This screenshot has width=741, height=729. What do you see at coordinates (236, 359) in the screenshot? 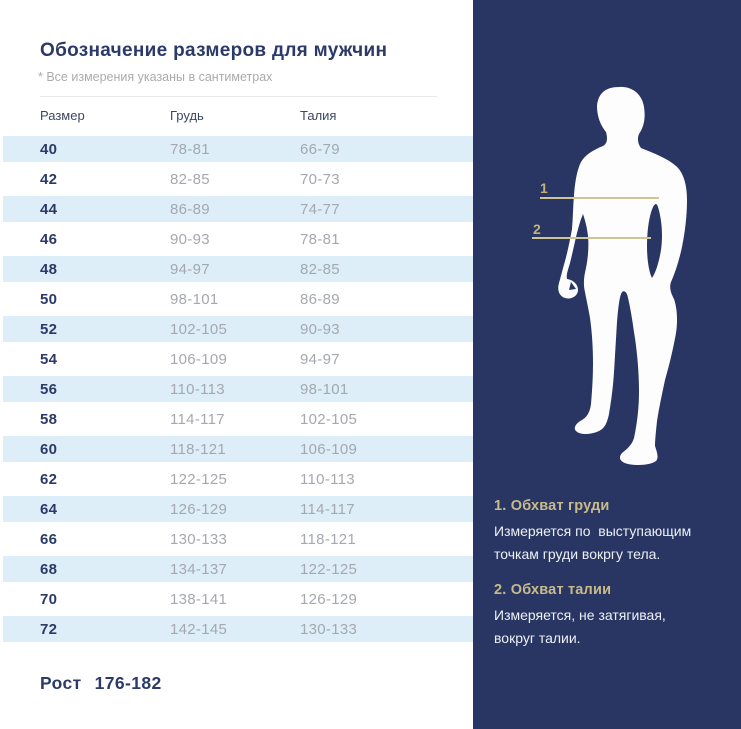
I see `table-row: 54 106-109 94-97` at bounding box center [236, 359].